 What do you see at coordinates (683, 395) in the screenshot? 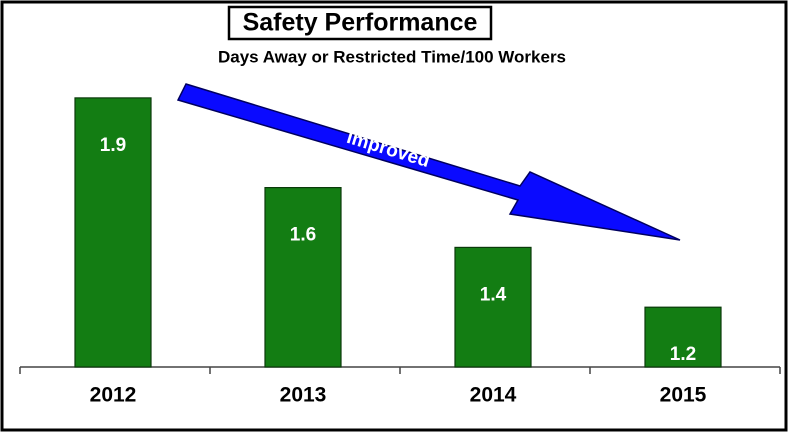
I see `x-tick-label: 2015` at bounding box center [683, 395].